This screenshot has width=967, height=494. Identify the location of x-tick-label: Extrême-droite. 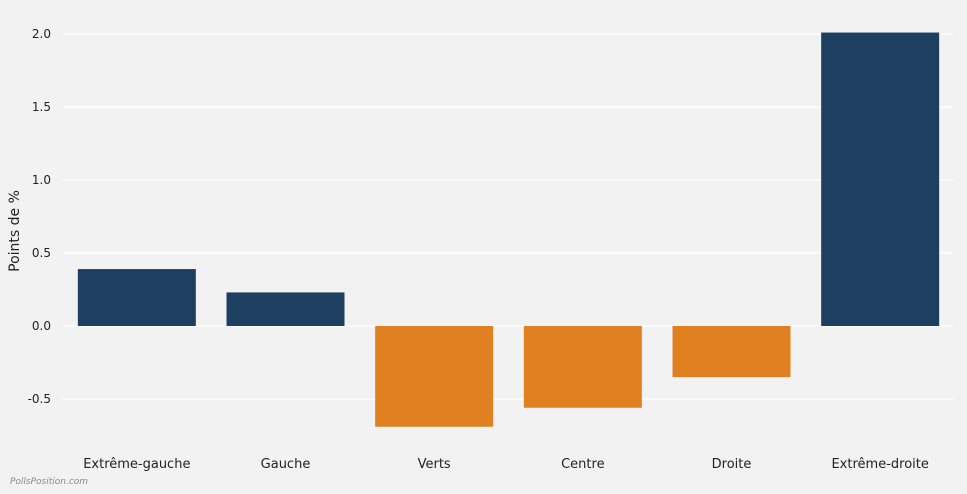
(879, 464).